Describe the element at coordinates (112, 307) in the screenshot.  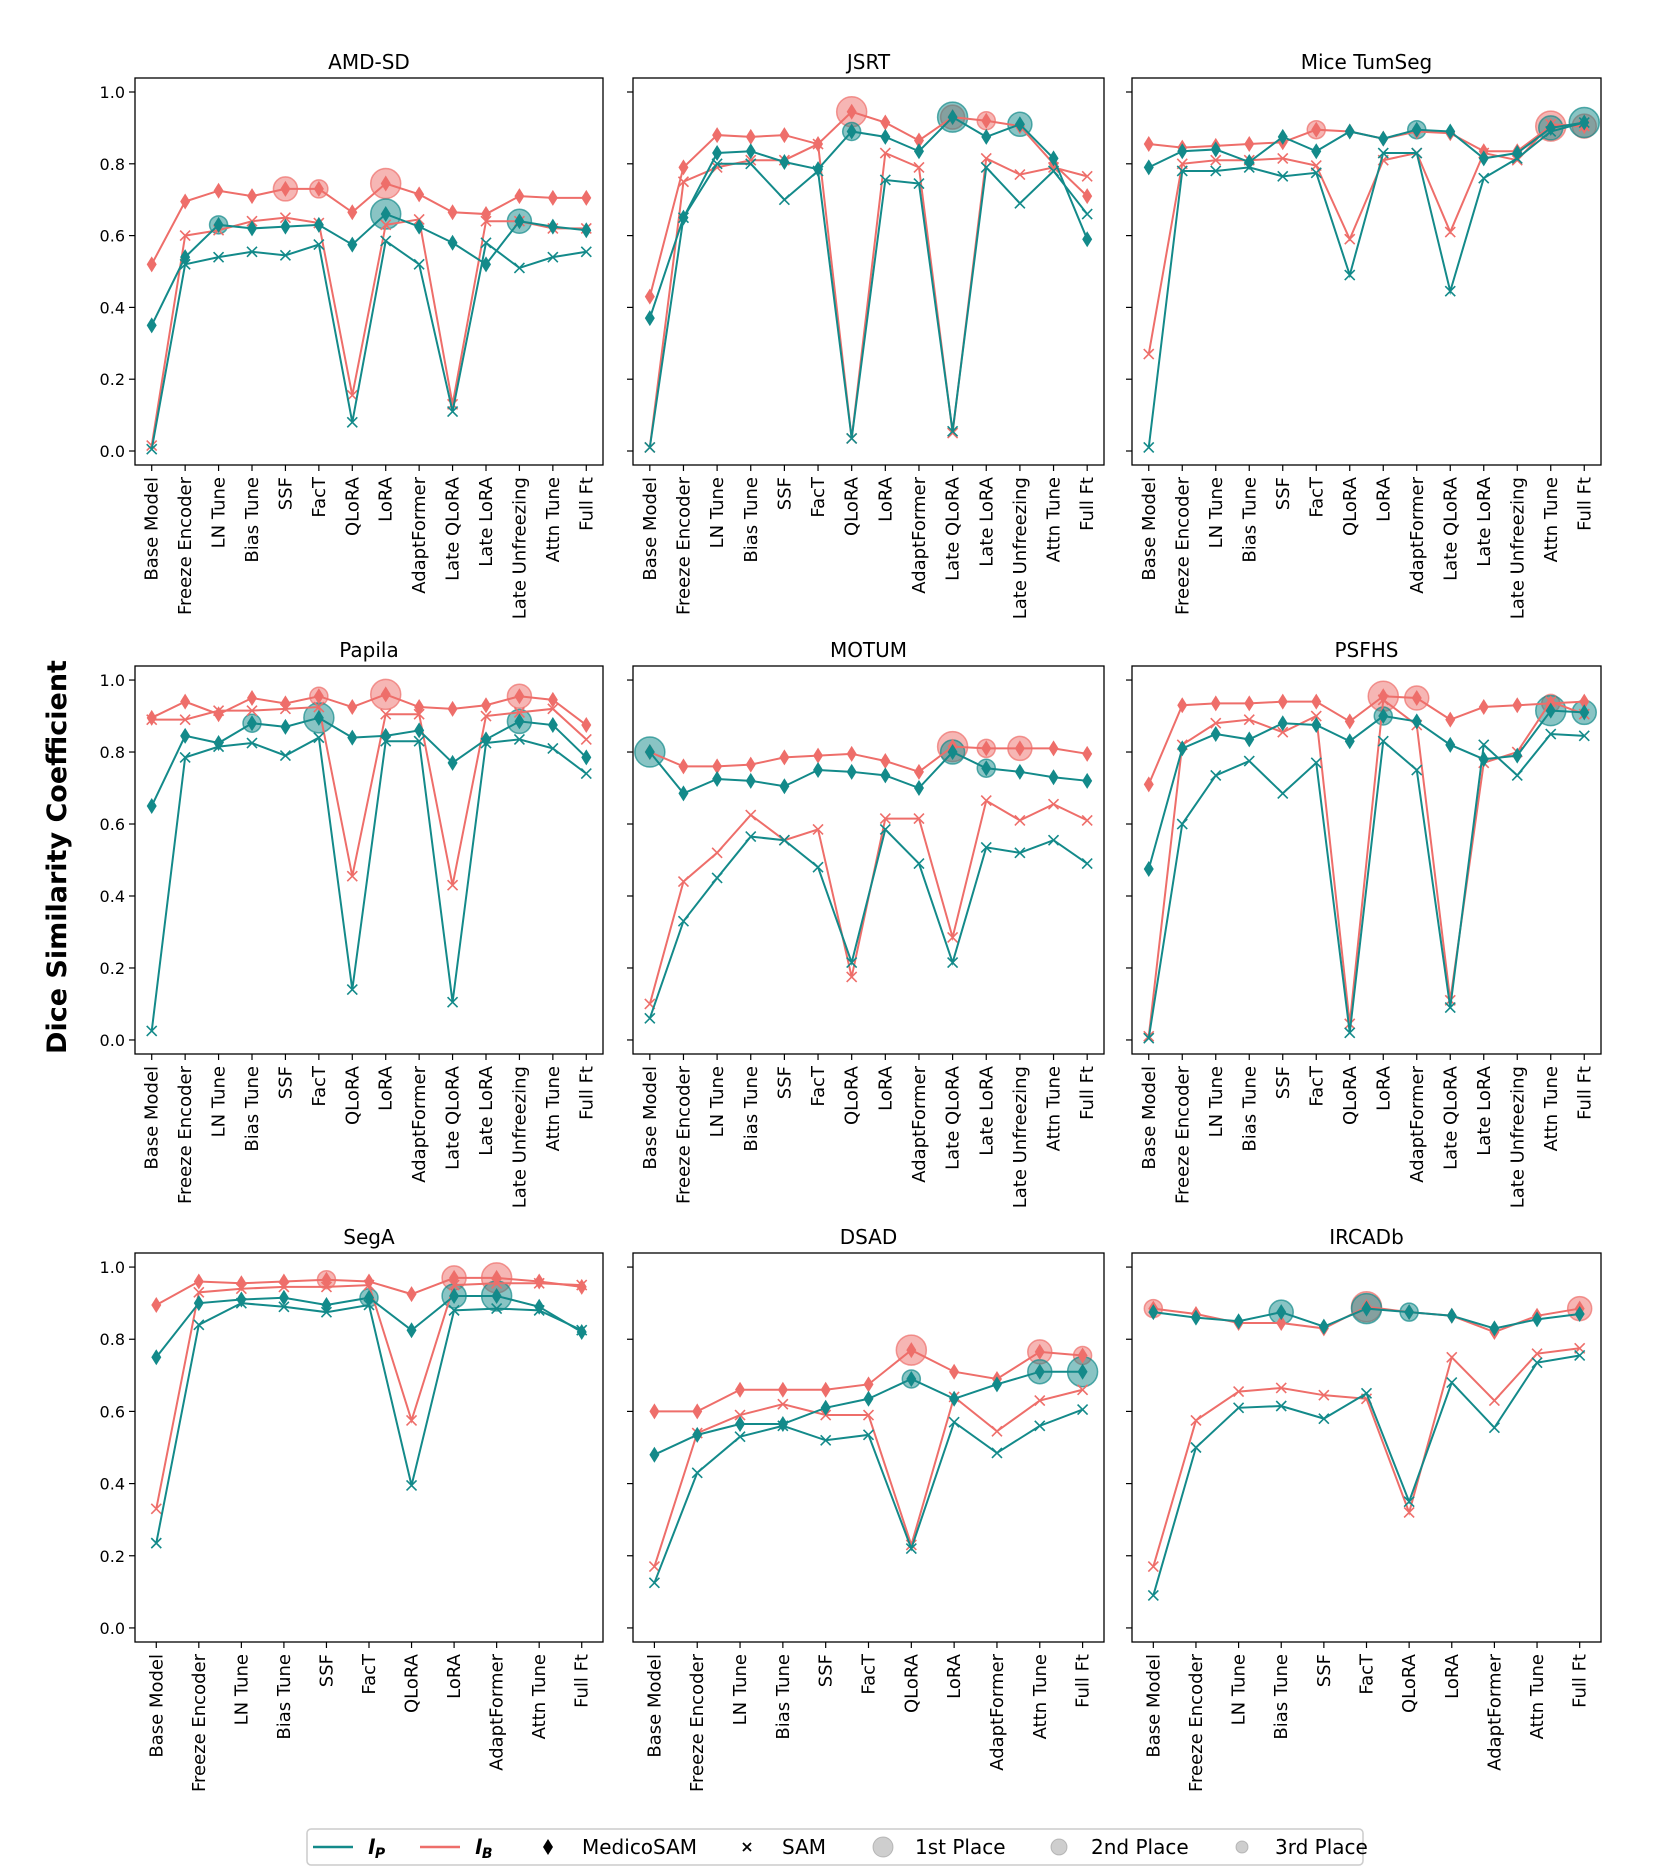
I see `y-tick-label: 0.4` at that location.